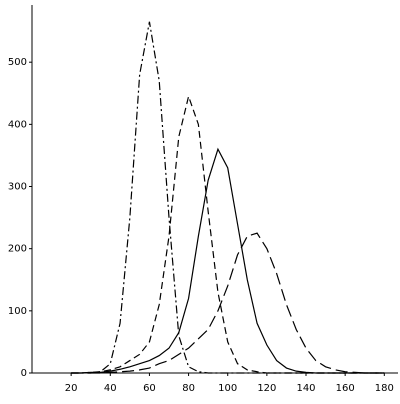 The width and height of the screenshot is (400, 404). I want to click on y-tick-label: 500, so click(17, 62).